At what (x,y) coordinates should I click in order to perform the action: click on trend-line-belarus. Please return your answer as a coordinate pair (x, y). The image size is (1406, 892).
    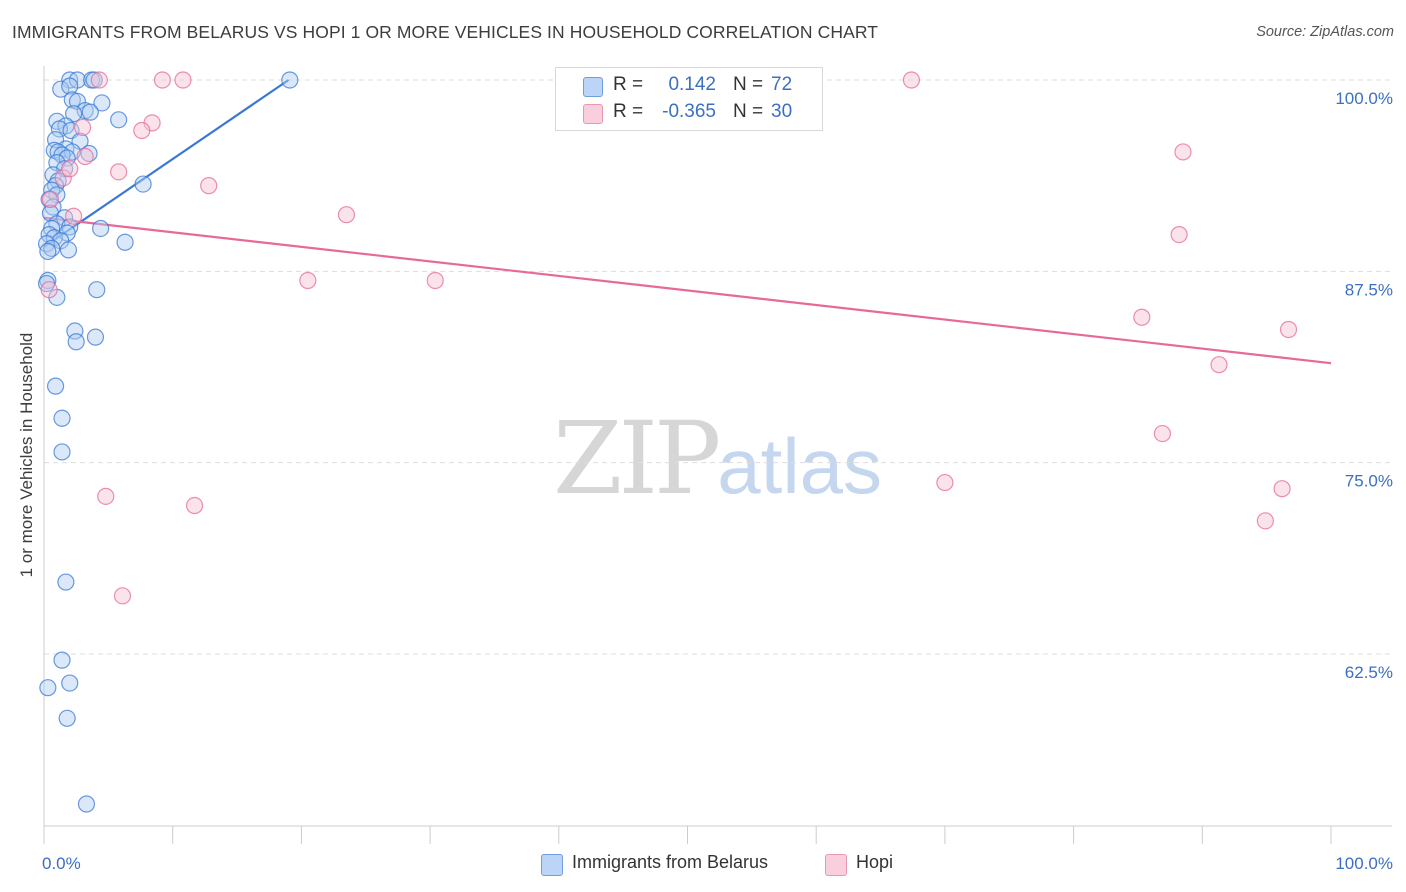
    Looking at the image, I should click on (166, 163).